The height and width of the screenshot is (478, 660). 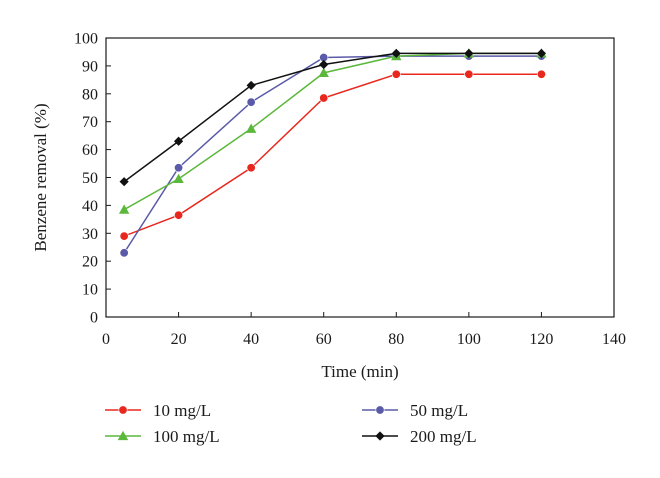 What do you see at coordinates (179, 339) in the screenshot?
I see `x-tick-label: 20` at bounding box center [179, 339].